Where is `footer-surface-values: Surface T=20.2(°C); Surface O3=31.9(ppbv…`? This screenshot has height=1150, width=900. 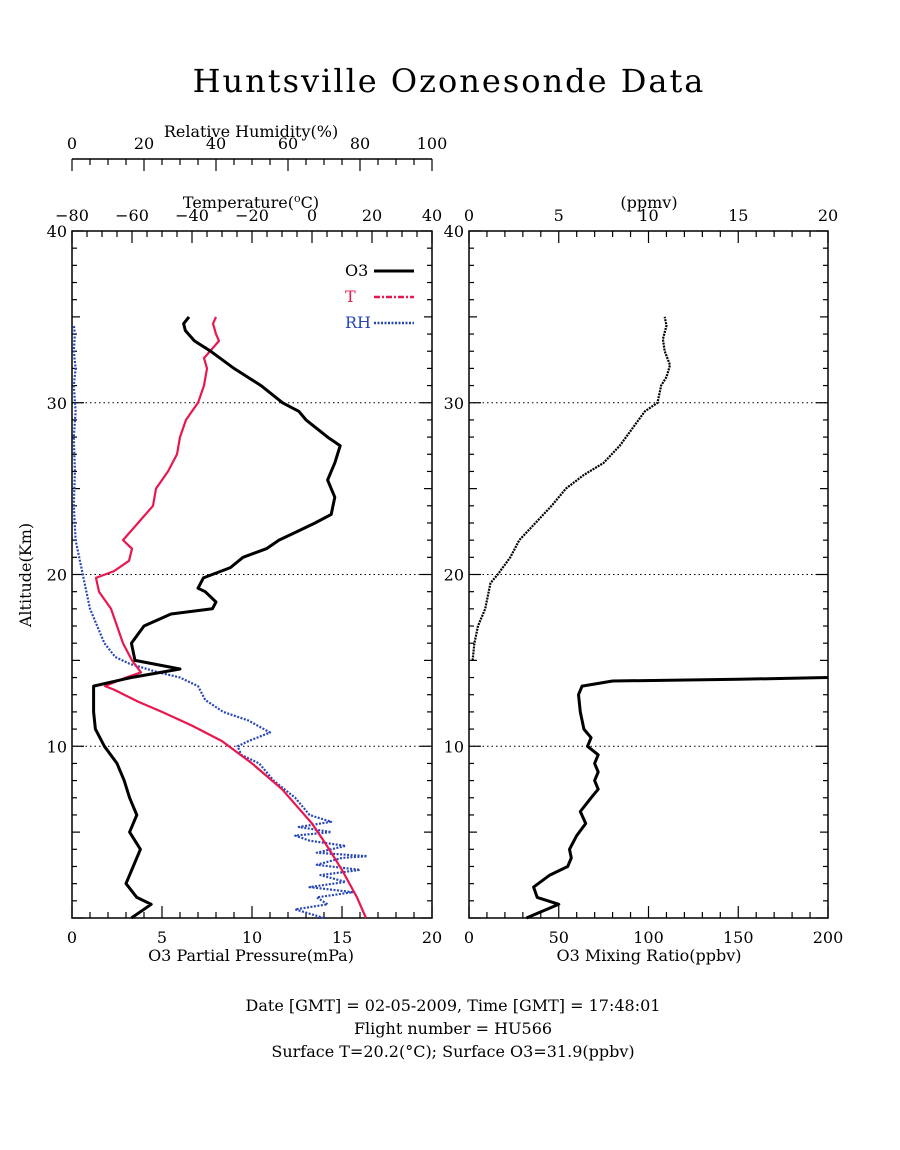
footer-surface-values: Surface T=20.2(°C); Surface O3=31.9(ppbv… is located at coordinates (452, 1051).